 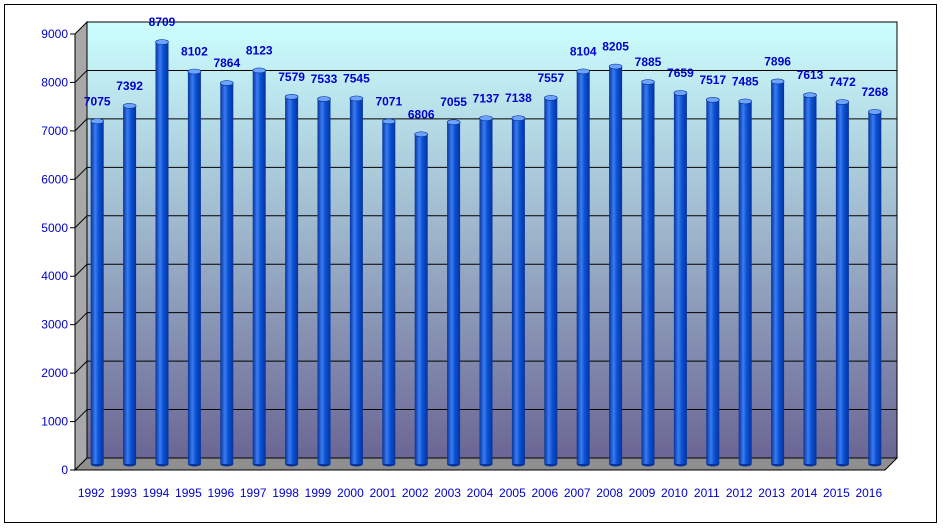 What do you see at coordinates (188, 493) in the screenshot?
I see `x-tick-label-1995: 1995` at bounding box center [188, 493].